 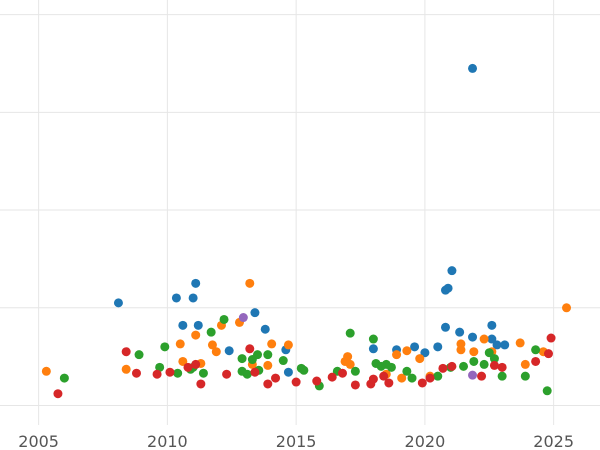 I want to click on x-tick-label: 2010, so click(x=167, y=441).